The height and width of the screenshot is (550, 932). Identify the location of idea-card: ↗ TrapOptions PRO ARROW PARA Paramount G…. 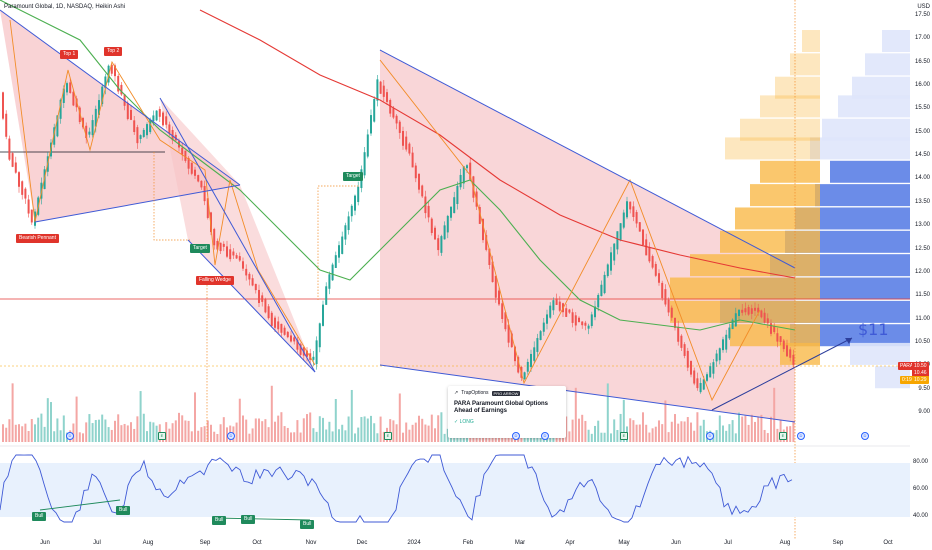
(507, 412).